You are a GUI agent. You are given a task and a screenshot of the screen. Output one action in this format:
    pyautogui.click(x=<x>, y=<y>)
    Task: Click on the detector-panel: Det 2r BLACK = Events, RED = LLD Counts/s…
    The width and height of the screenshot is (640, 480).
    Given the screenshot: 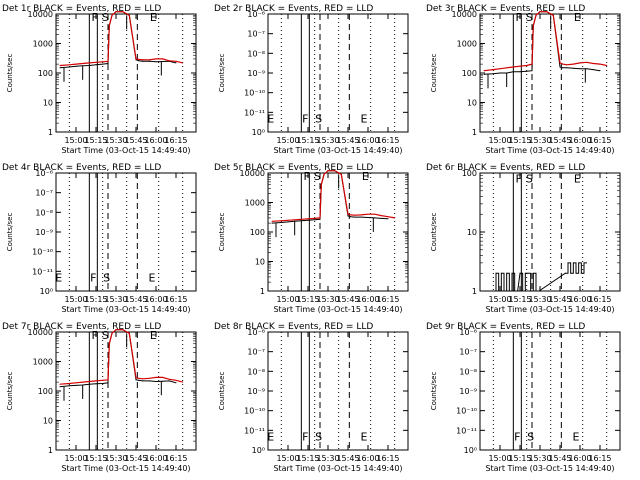 What is the action you would take?
    pyautogui.click(x=311, y=79)
    